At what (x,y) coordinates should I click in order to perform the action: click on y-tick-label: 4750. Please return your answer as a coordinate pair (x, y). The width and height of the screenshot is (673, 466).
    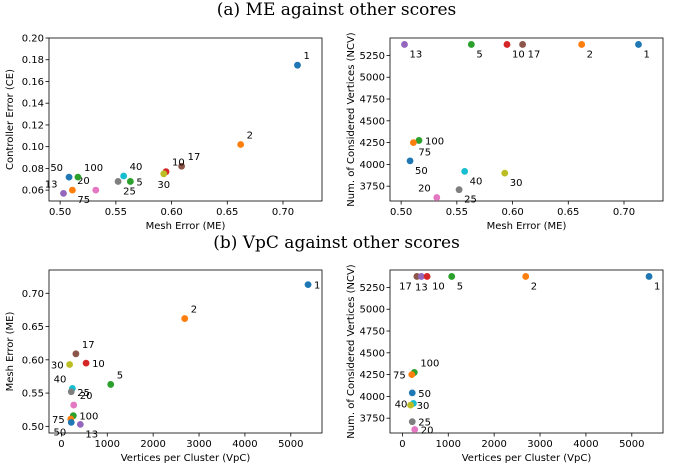
    Looking at the image, I should click on (372, 332).